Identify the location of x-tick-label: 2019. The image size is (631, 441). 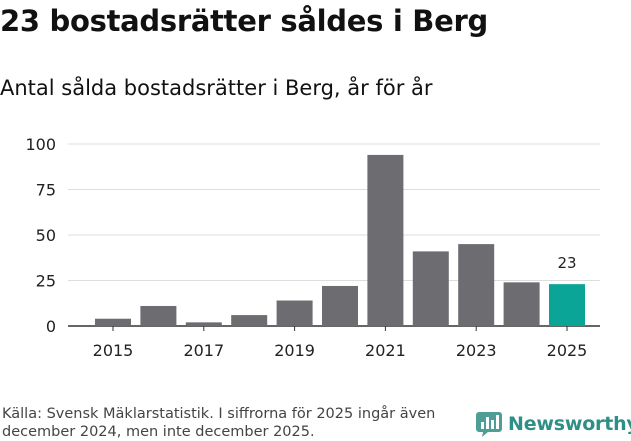
(294, 350).